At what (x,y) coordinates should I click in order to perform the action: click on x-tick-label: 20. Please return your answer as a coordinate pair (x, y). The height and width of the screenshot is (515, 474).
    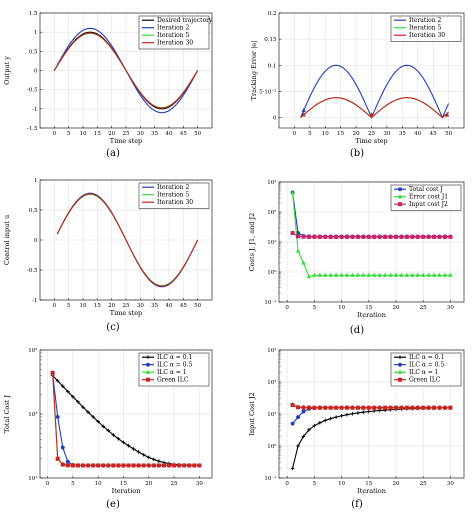
    Looking at the image, I should click on (395, 308).